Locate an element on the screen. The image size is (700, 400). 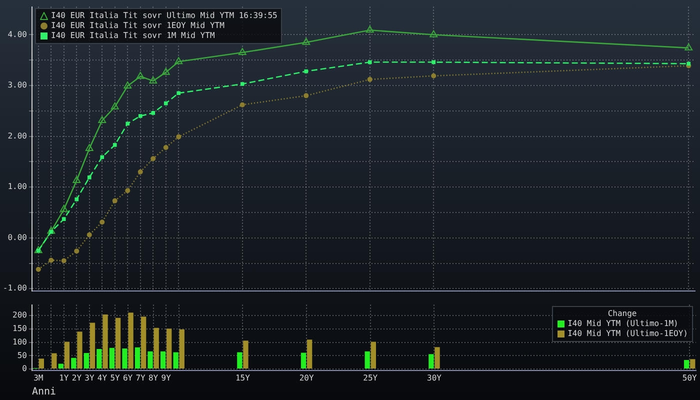
x-tick-label: 3M is located at coordinates (39, 377).